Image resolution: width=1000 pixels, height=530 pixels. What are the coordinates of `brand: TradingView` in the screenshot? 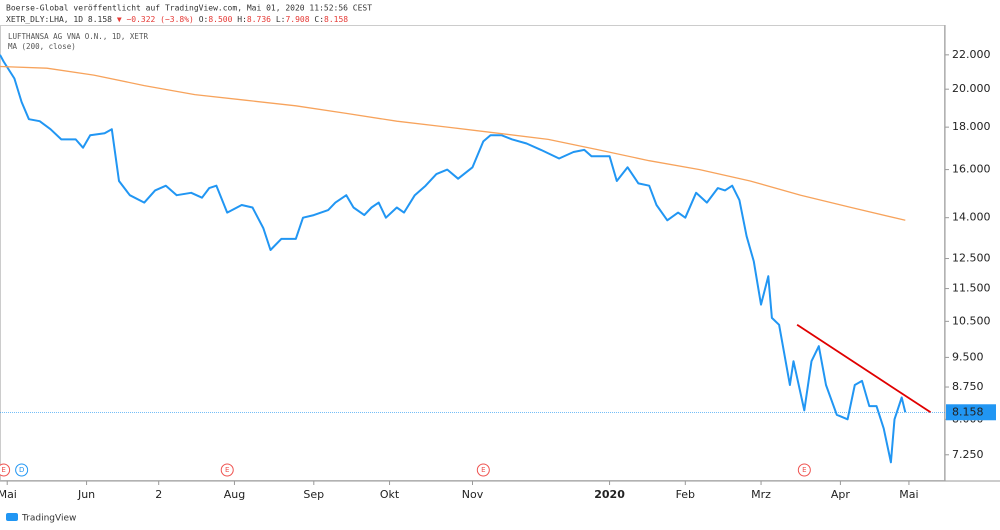 It's located at (41, 518).